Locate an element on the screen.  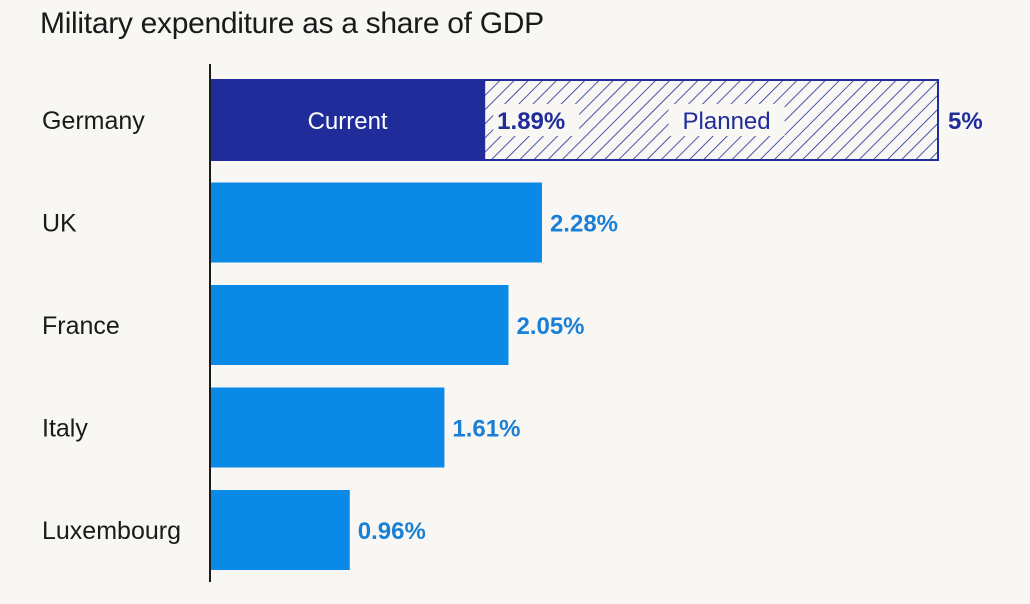
current-segment-label: Current is located at coordinates (348, 121).